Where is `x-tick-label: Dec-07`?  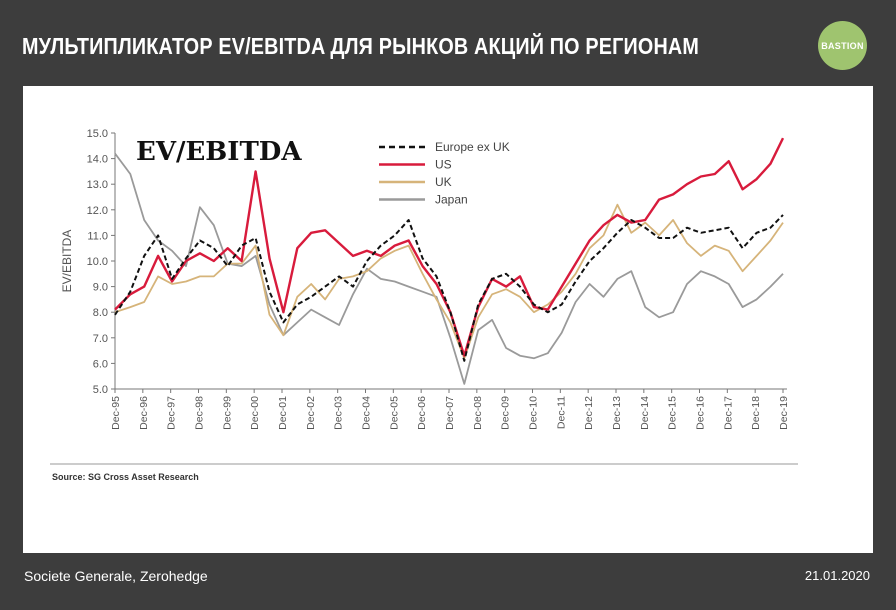 x-tick-label: Dec-07 is located at coordinates (450, 413).